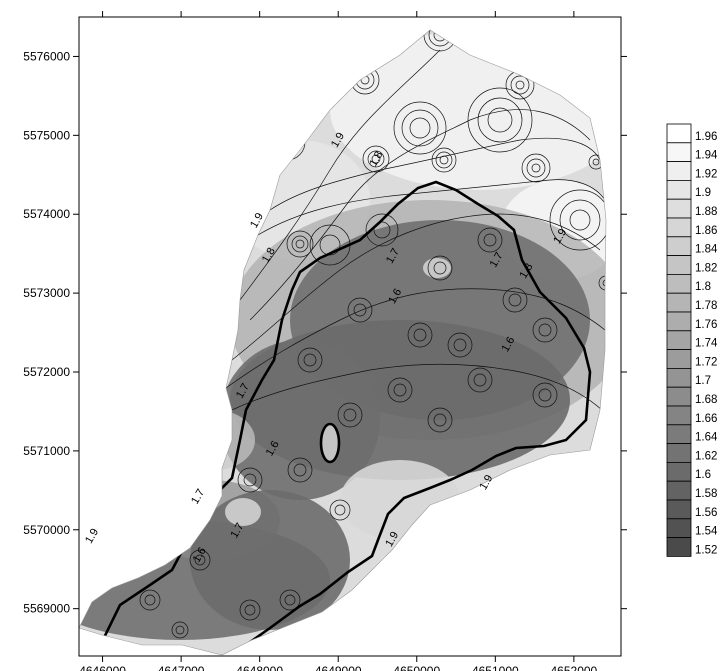 Image resolution: width=726 pixels, height=671 pixels. I want to click on y-tick-label: 5572000, so click(46, 372).